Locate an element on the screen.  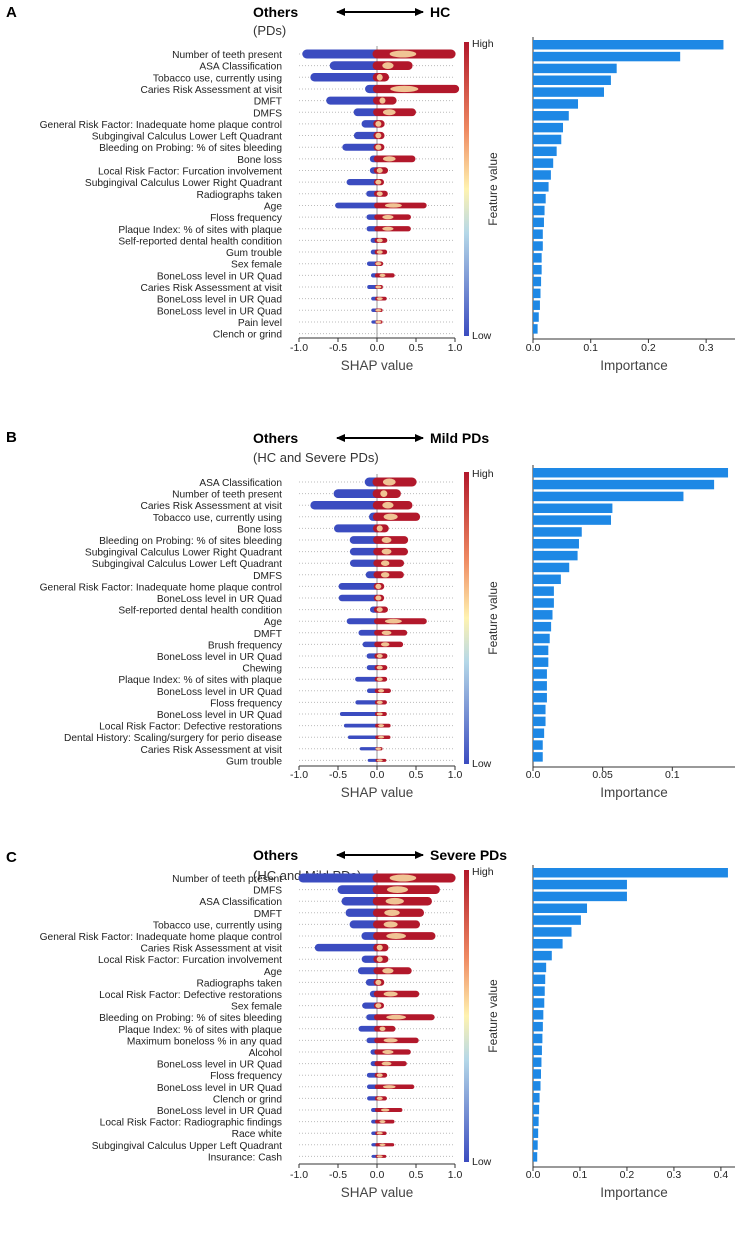
shap-tick-label: -1.0 is located at coordinates (299, 348).